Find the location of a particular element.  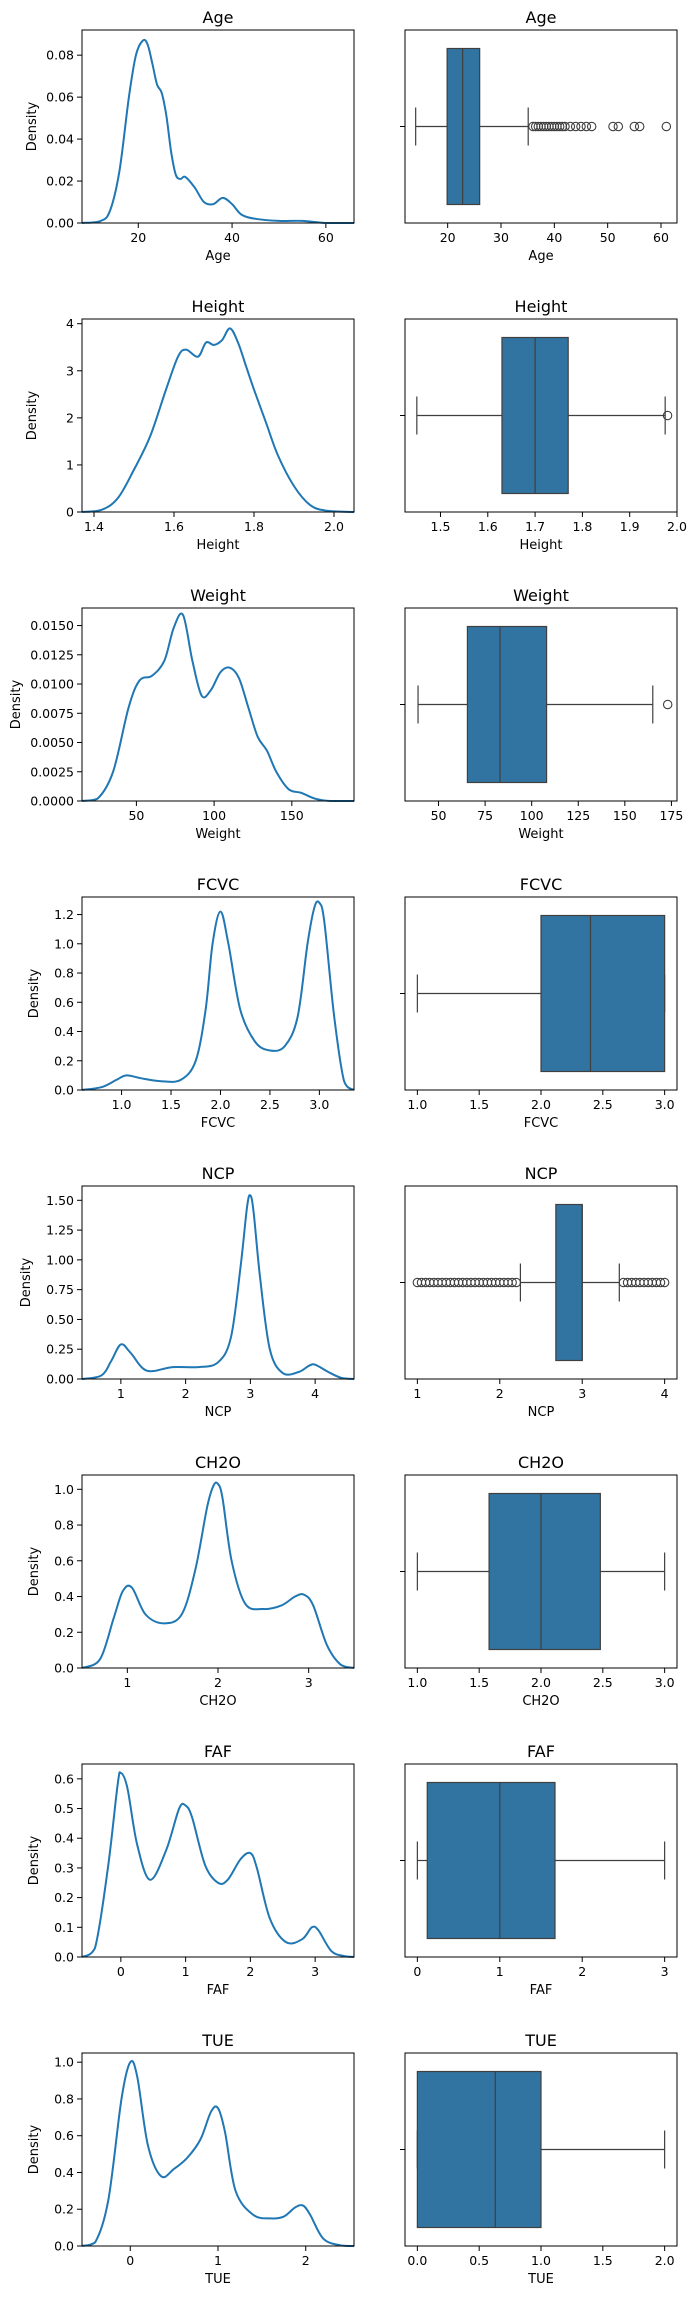

x-axis-label: Weight is located at coordinates (540, 834).